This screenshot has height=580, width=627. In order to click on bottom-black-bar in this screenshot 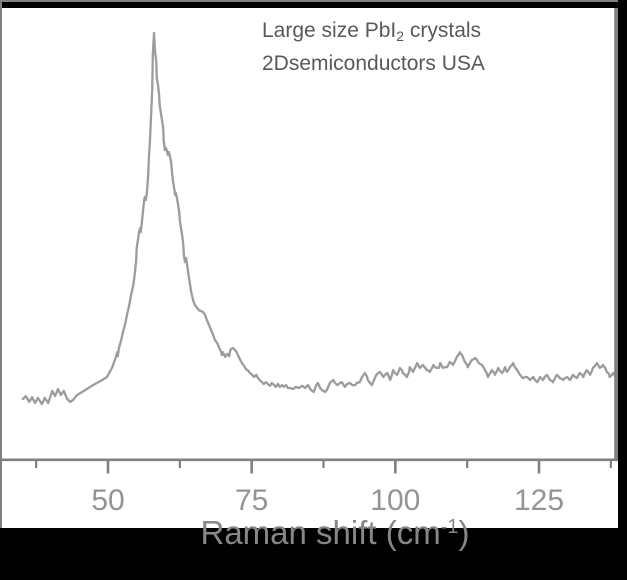, I will do `click(313, 554)`.